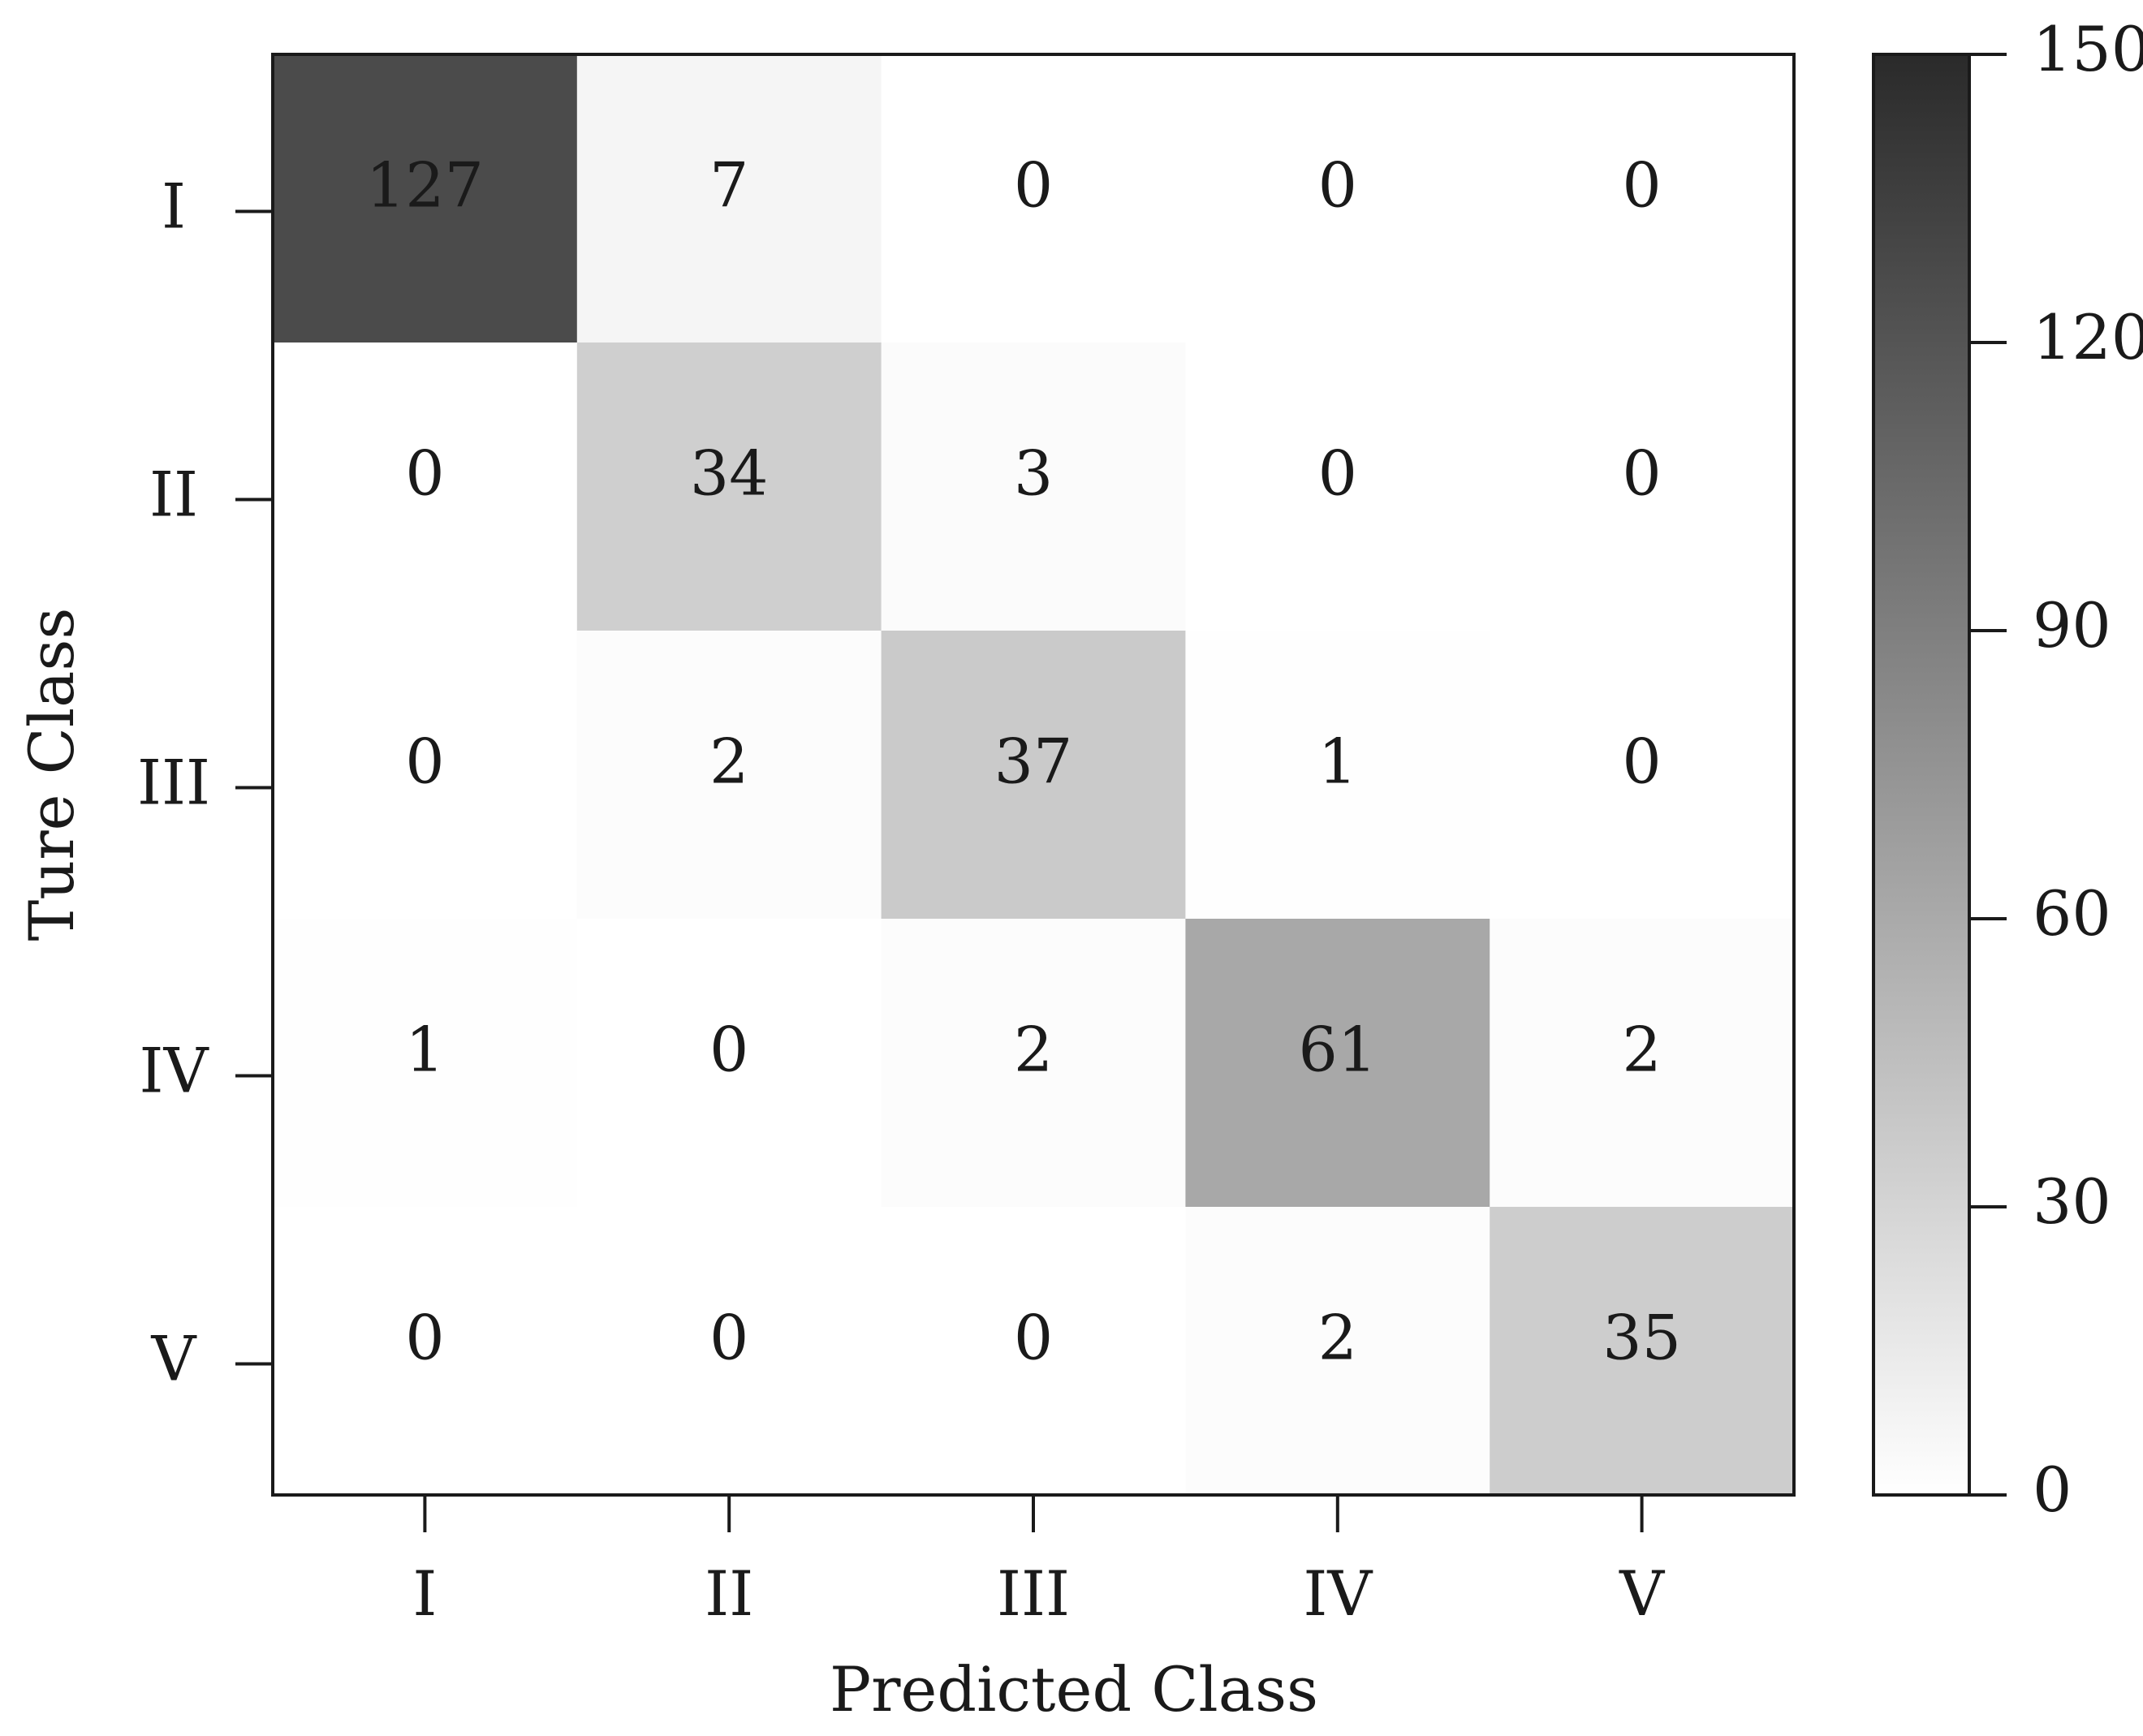  What do you see at coordinates (729, 474) in the screenshot?
I see `cell-value-label: 34` at bounding box center [729, 474].